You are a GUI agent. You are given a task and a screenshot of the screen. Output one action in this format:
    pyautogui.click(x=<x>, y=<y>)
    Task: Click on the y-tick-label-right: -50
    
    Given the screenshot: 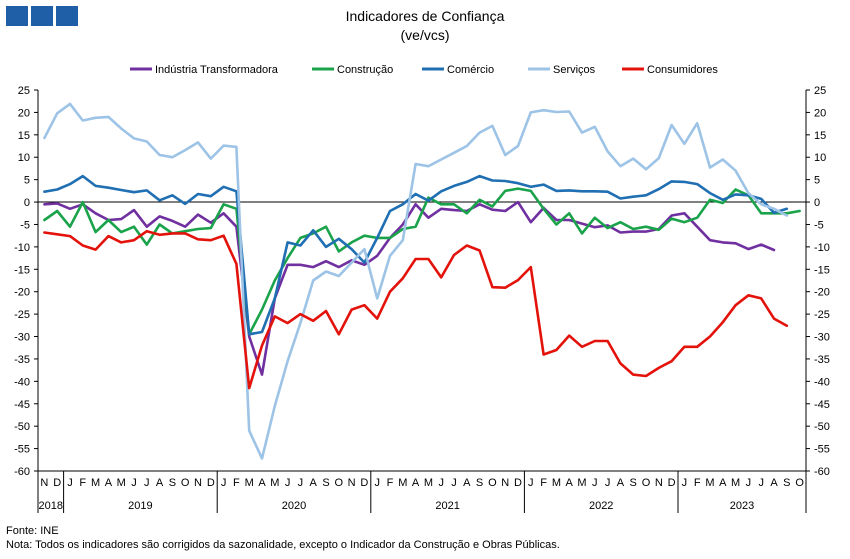 What is the action you would take?
    pyautogui.click(x=822, y=427)
    